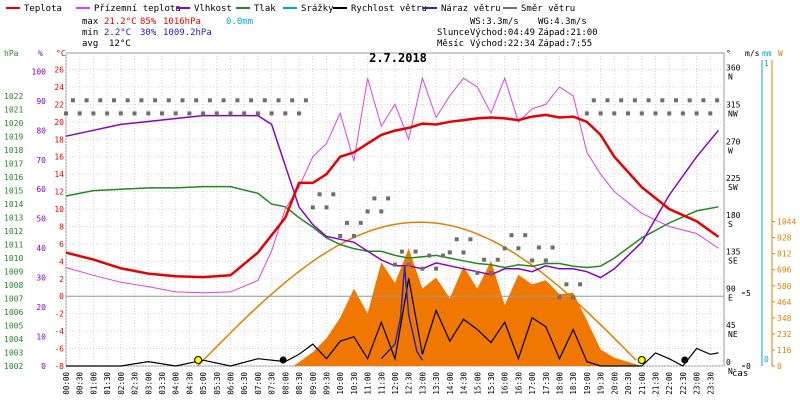 The height and width of the screenshot is (400, 800). I want to click on tick-label-time: 05:30, so click(217, 383).